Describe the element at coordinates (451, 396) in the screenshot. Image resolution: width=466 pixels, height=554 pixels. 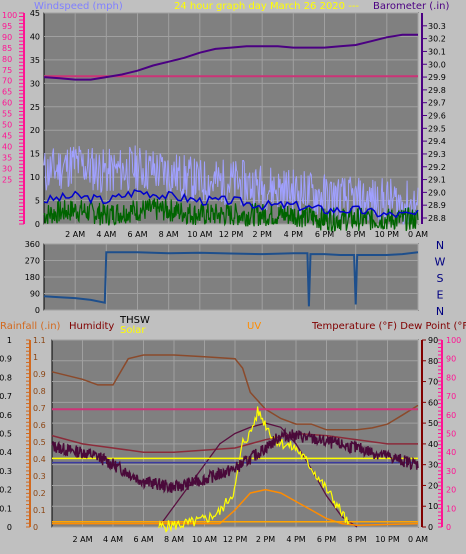
I see `panel3-solar-tick-label: 70` at that location.